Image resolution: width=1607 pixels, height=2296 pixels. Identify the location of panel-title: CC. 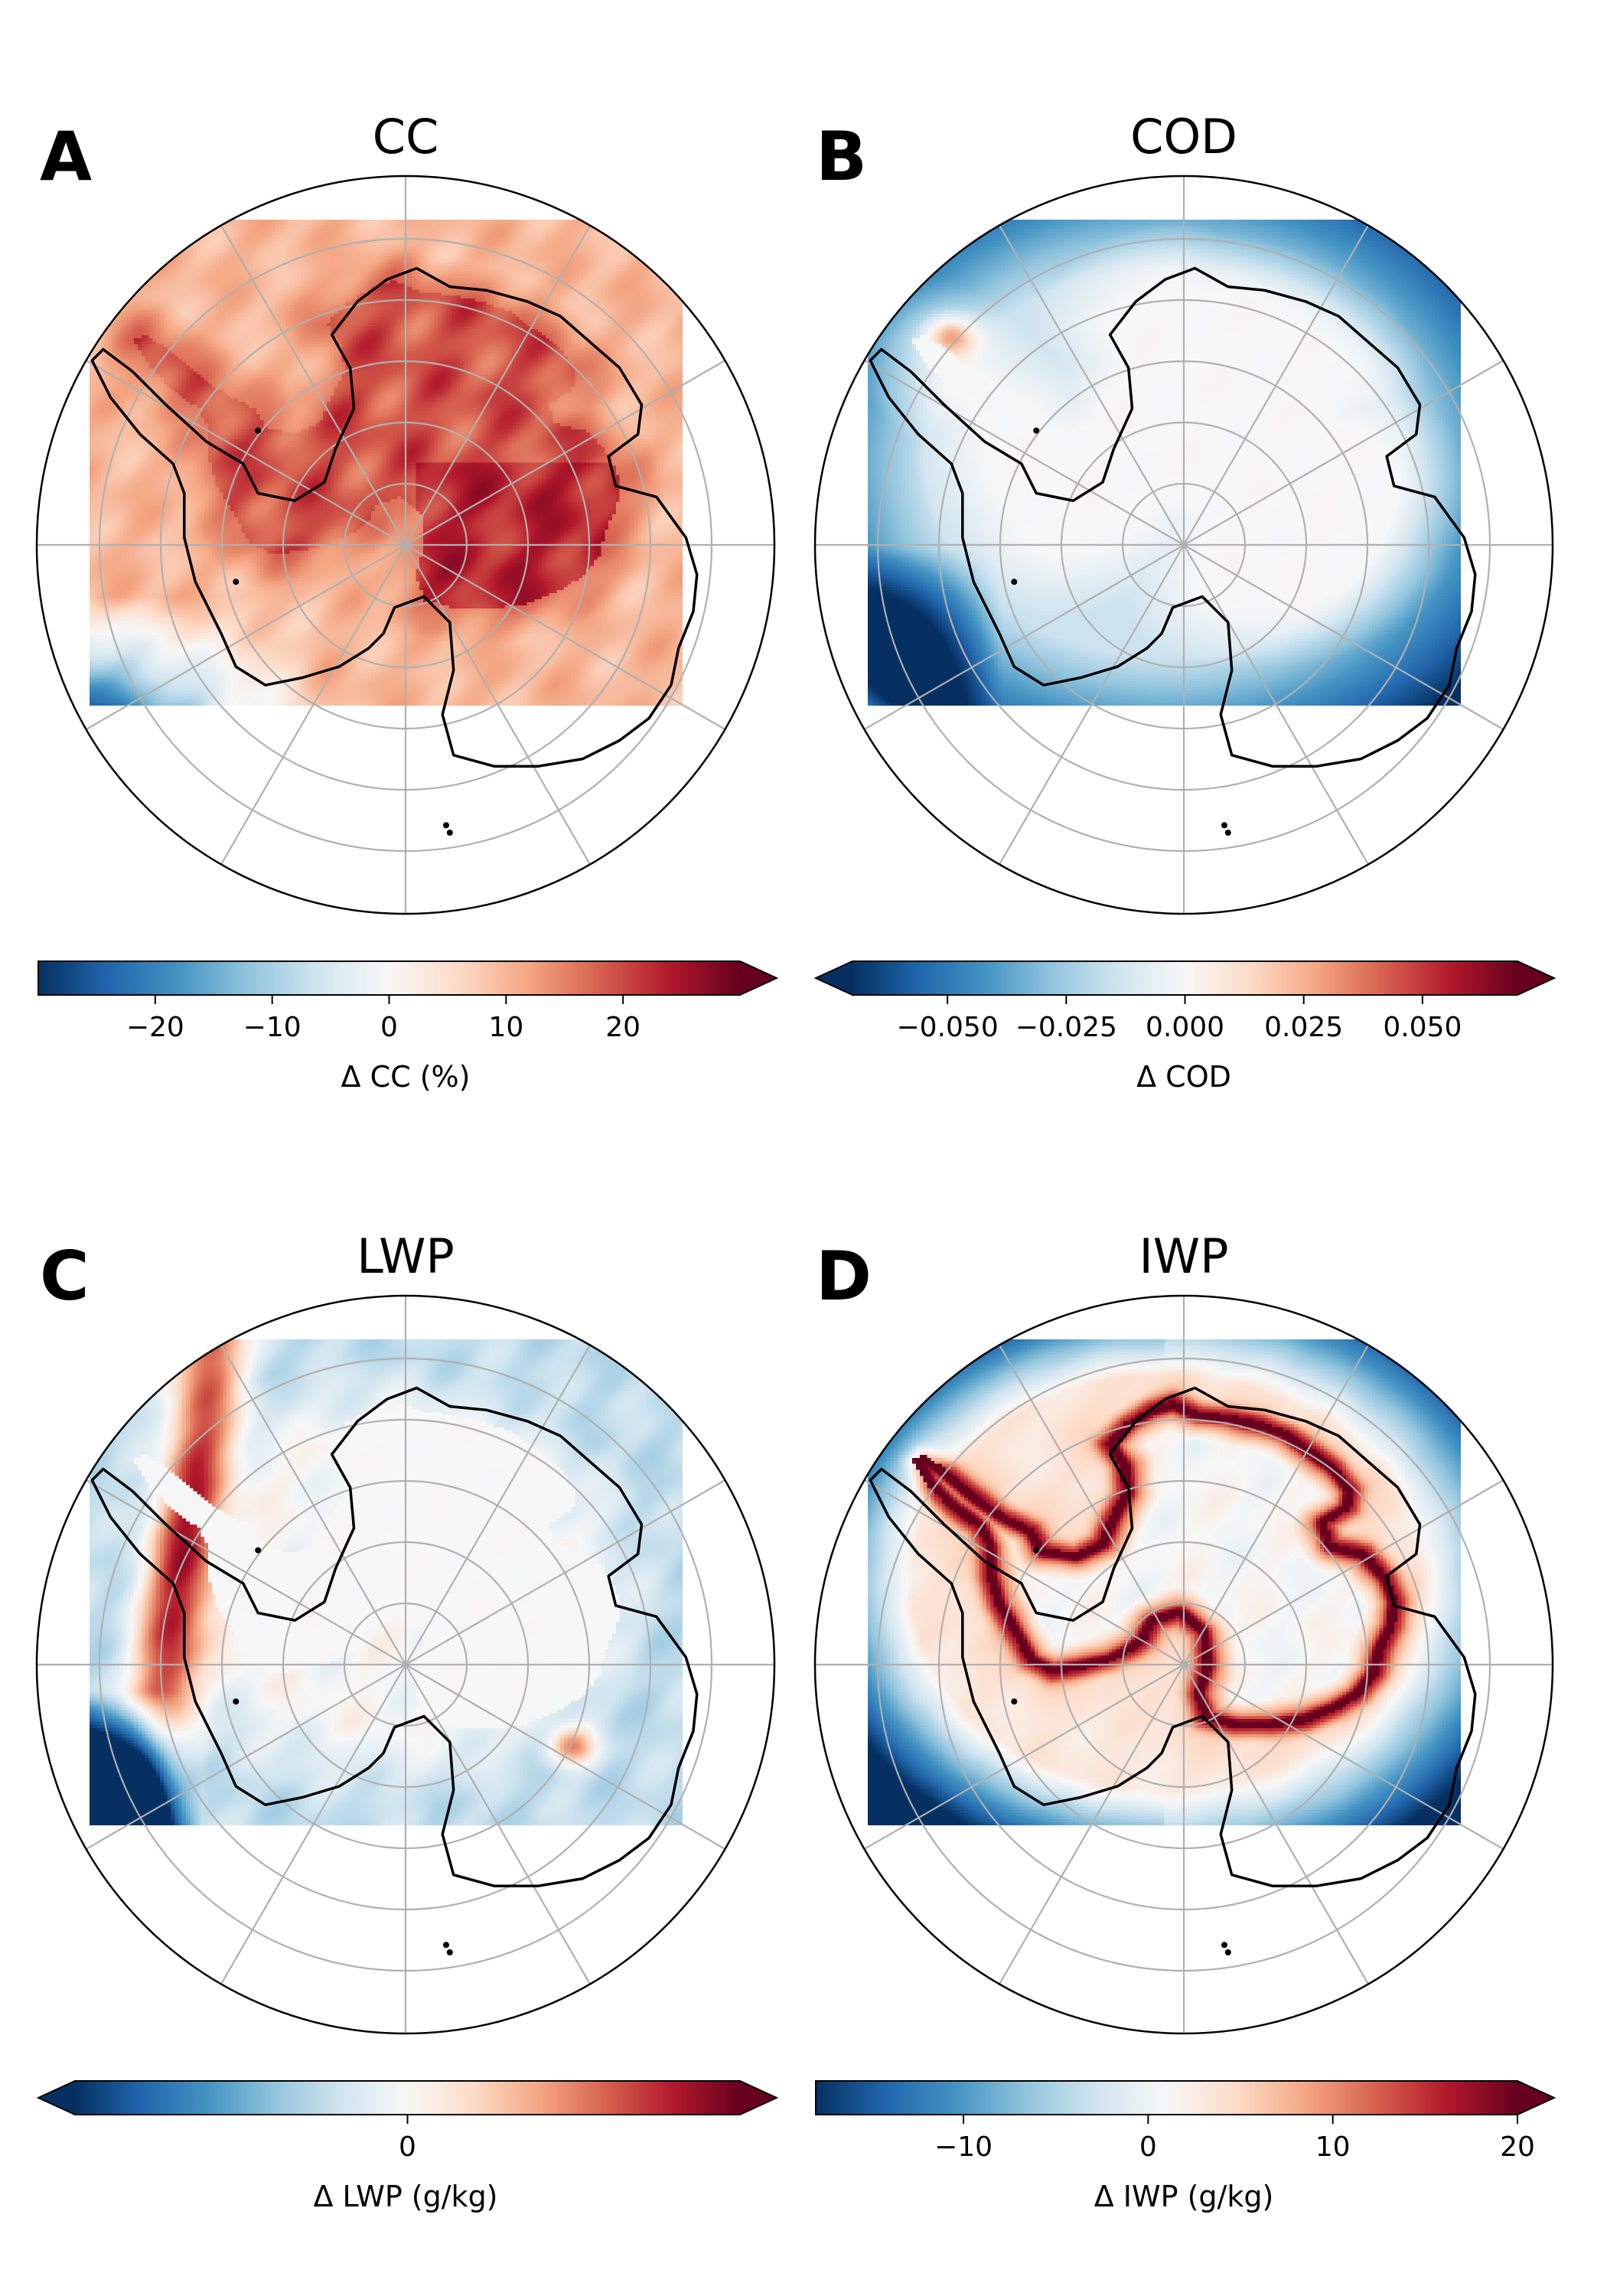
(406, 137).